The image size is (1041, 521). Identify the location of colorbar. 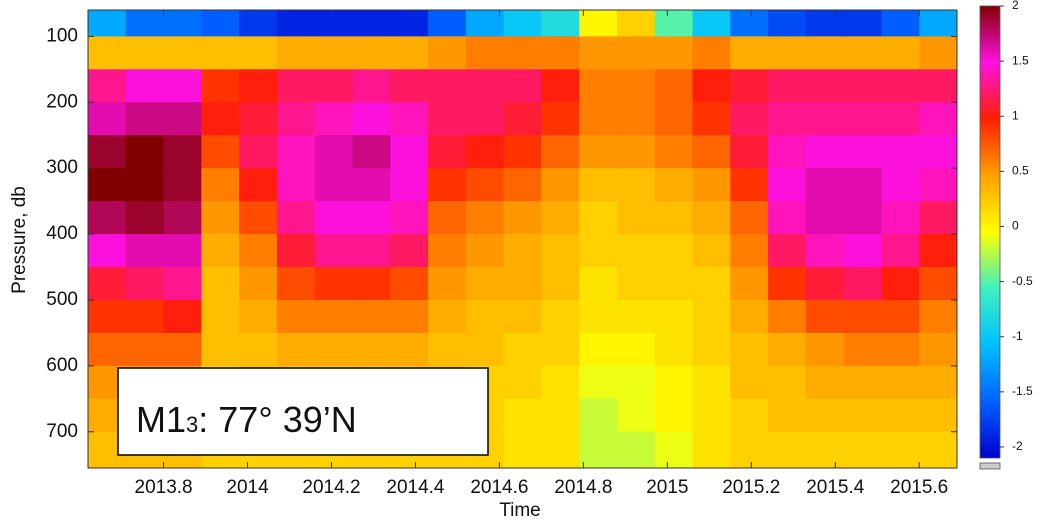
(990, 232).